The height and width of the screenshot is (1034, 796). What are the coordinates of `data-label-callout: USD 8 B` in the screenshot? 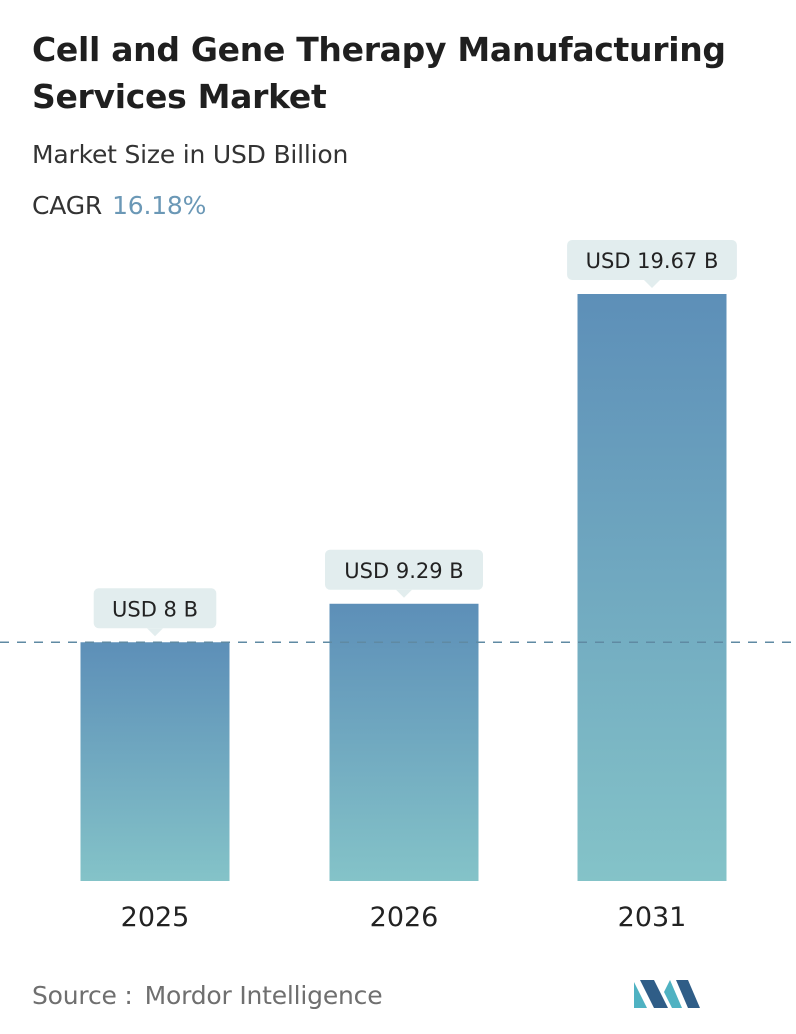 It's located at (155, 612).